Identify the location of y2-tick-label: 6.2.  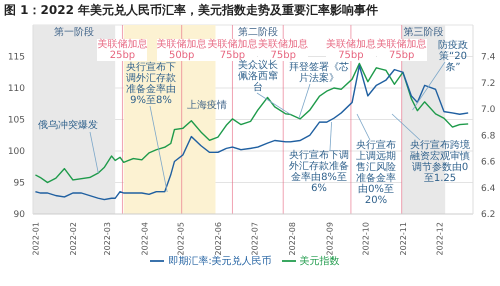
(488, 215).